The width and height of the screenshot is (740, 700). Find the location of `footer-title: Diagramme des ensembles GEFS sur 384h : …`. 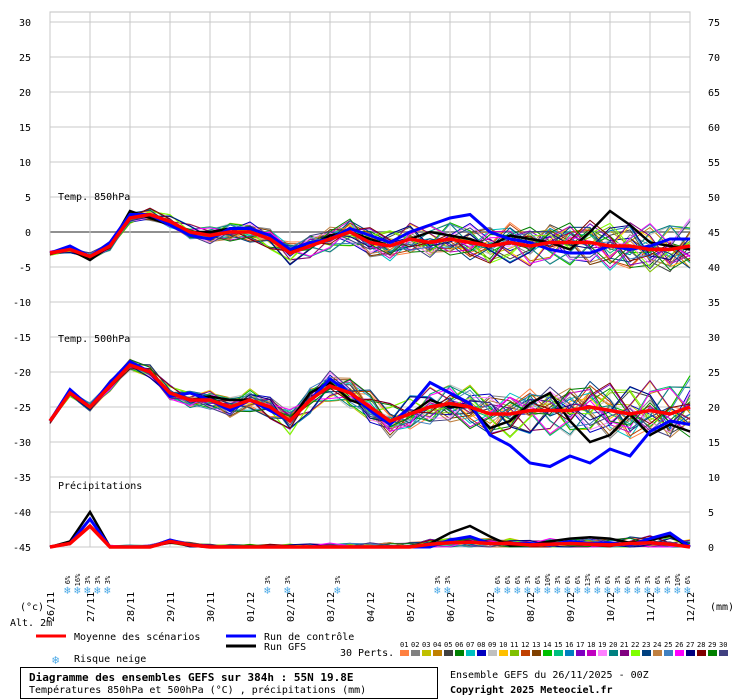

footer-title: Diagramme des ensembles GEFS sur 384h : … is located at coordinates (191, 677).